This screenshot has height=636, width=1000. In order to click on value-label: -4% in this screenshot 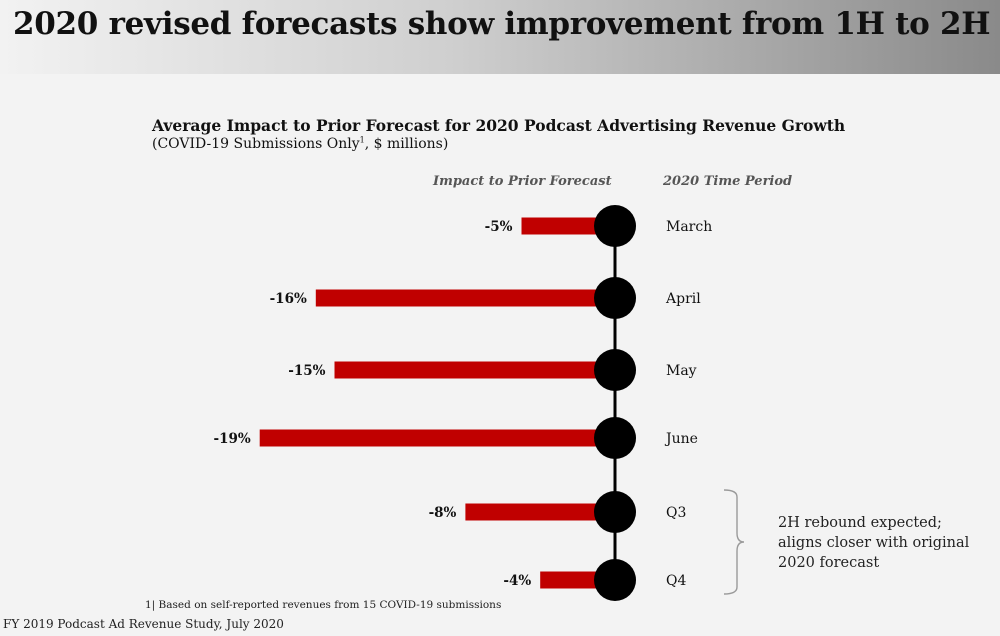, I will do `click(517, 581)`.